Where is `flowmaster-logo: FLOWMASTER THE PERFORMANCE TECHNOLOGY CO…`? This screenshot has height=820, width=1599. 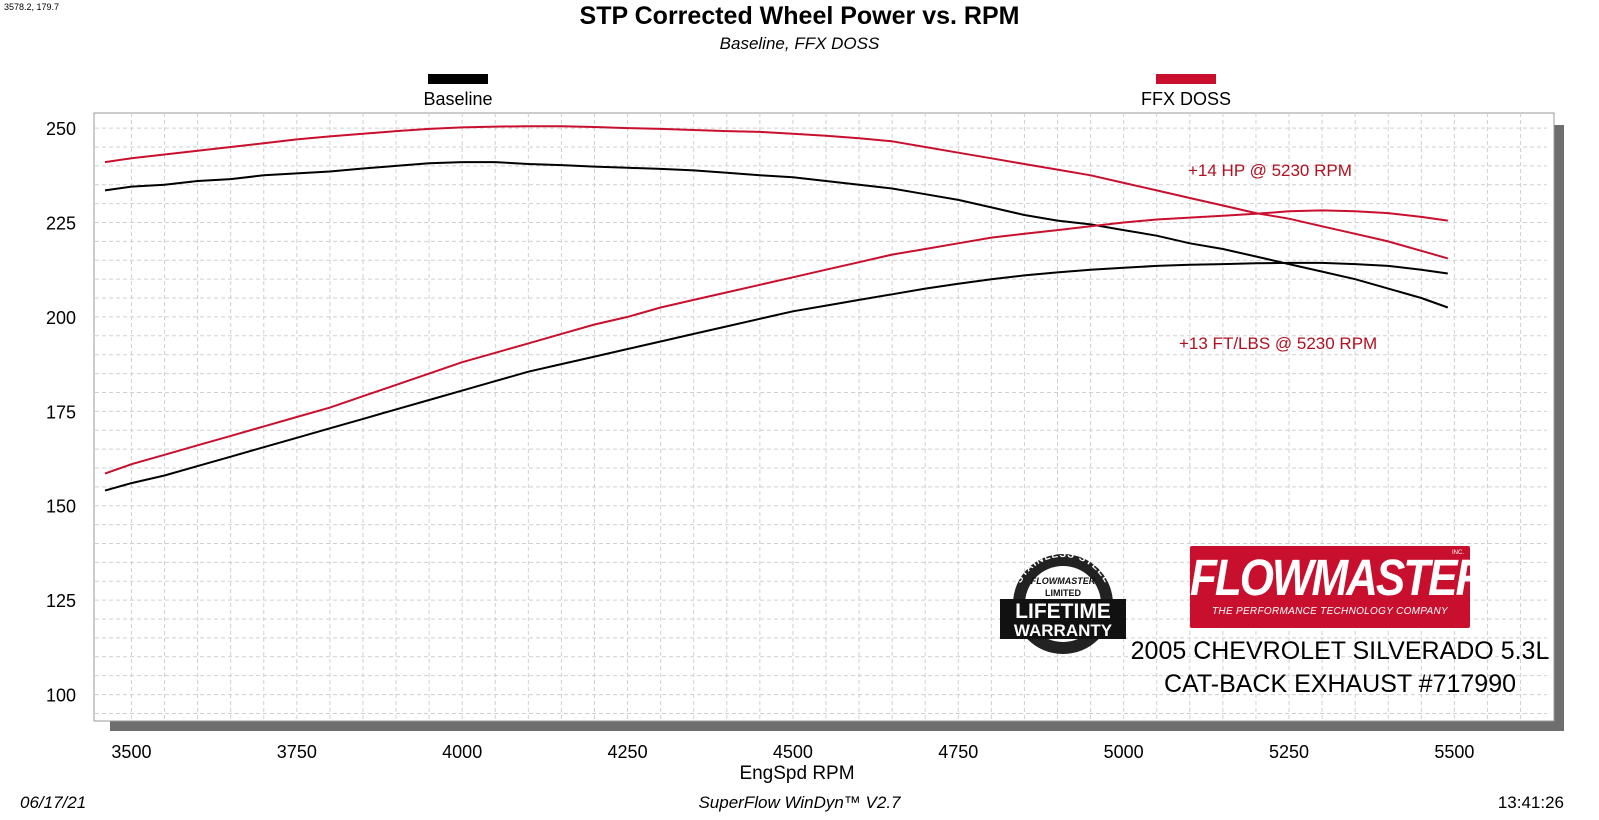
flowmaster-logo: FLOWMASTER THE PERFORMANCE TECHNOLOGY CO… is located at coordinates (1338, 587).